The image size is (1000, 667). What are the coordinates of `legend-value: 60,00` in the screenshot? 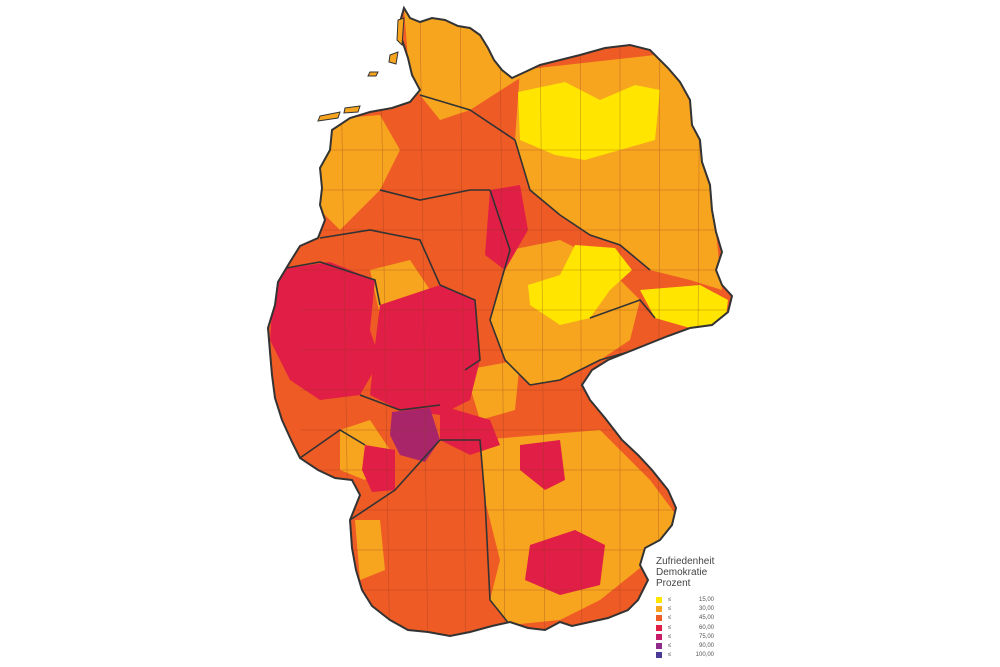 It's located at (706, 627).